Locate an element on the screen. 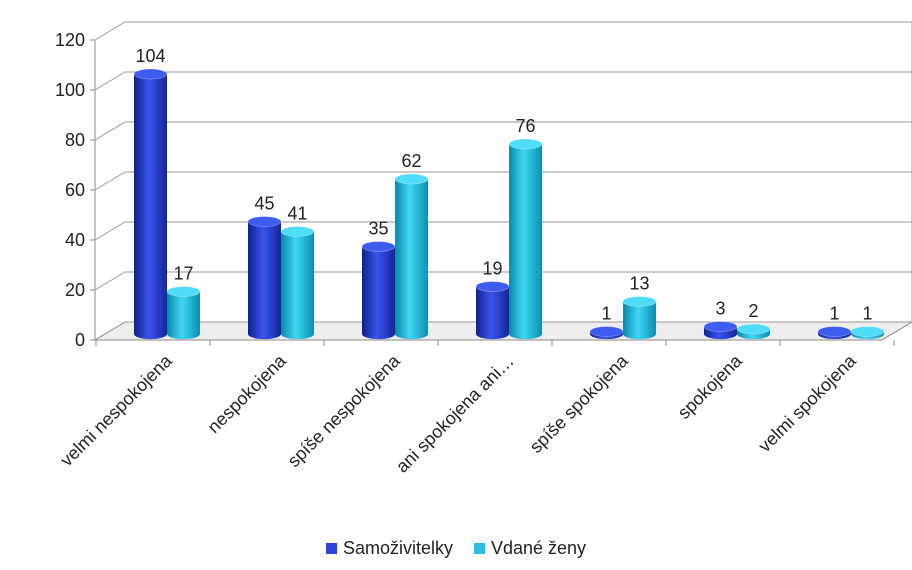  y-tick-label: 0 is located at coordinates (80, 340).